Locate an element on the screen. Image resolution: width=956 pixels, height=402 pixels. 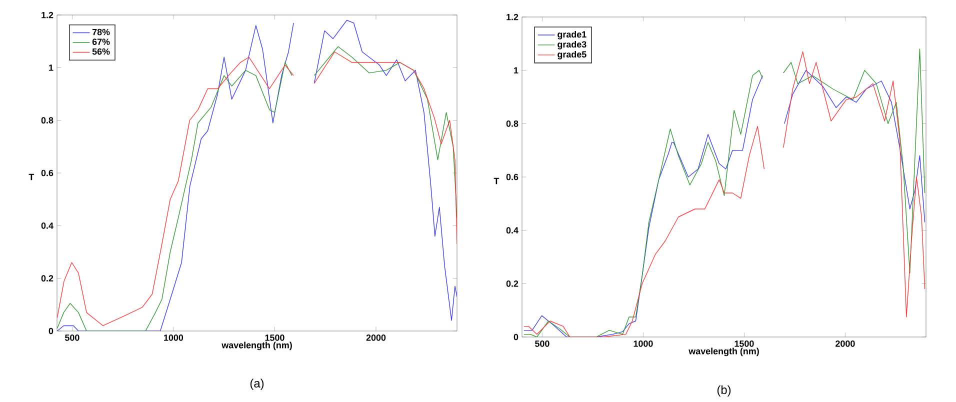
text: (a) is located at coordinates (257, 384).